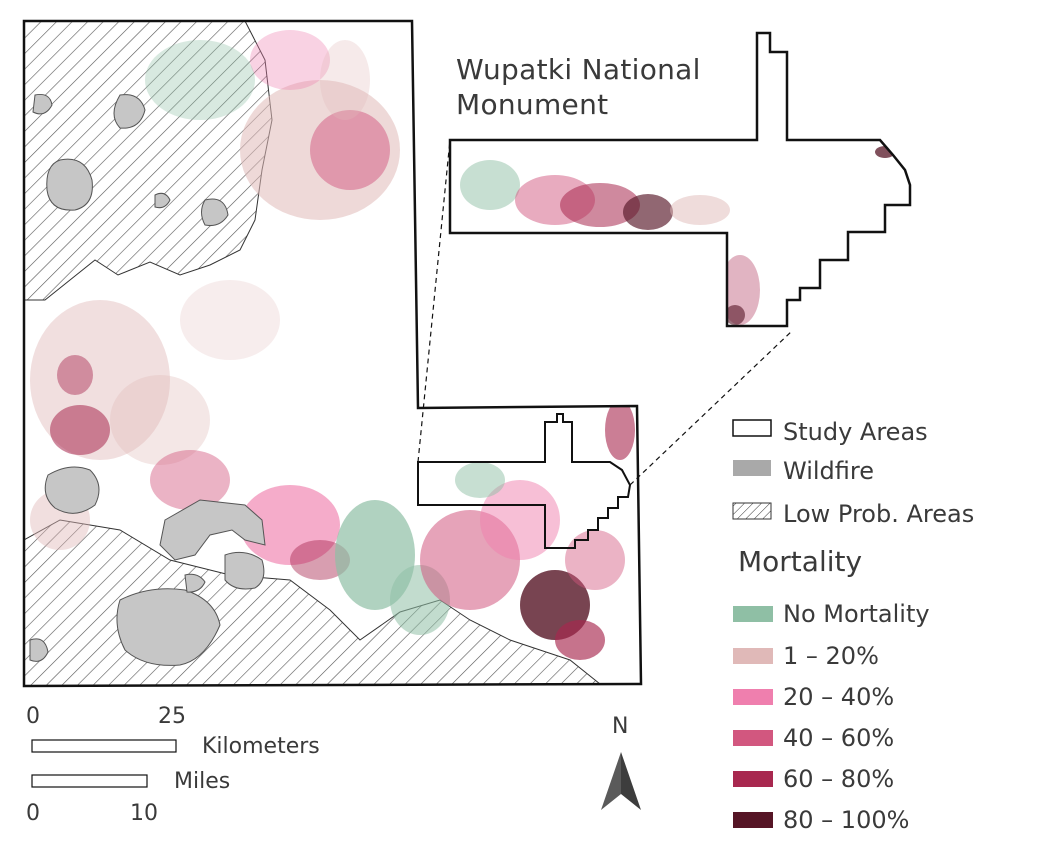 The width and height of the screenshot is (1062, 854). What do you see at coordinates (846, 820) in the screenshot?
I see `mortality-label: 80 – 100%` at bounding box center [846, 820].